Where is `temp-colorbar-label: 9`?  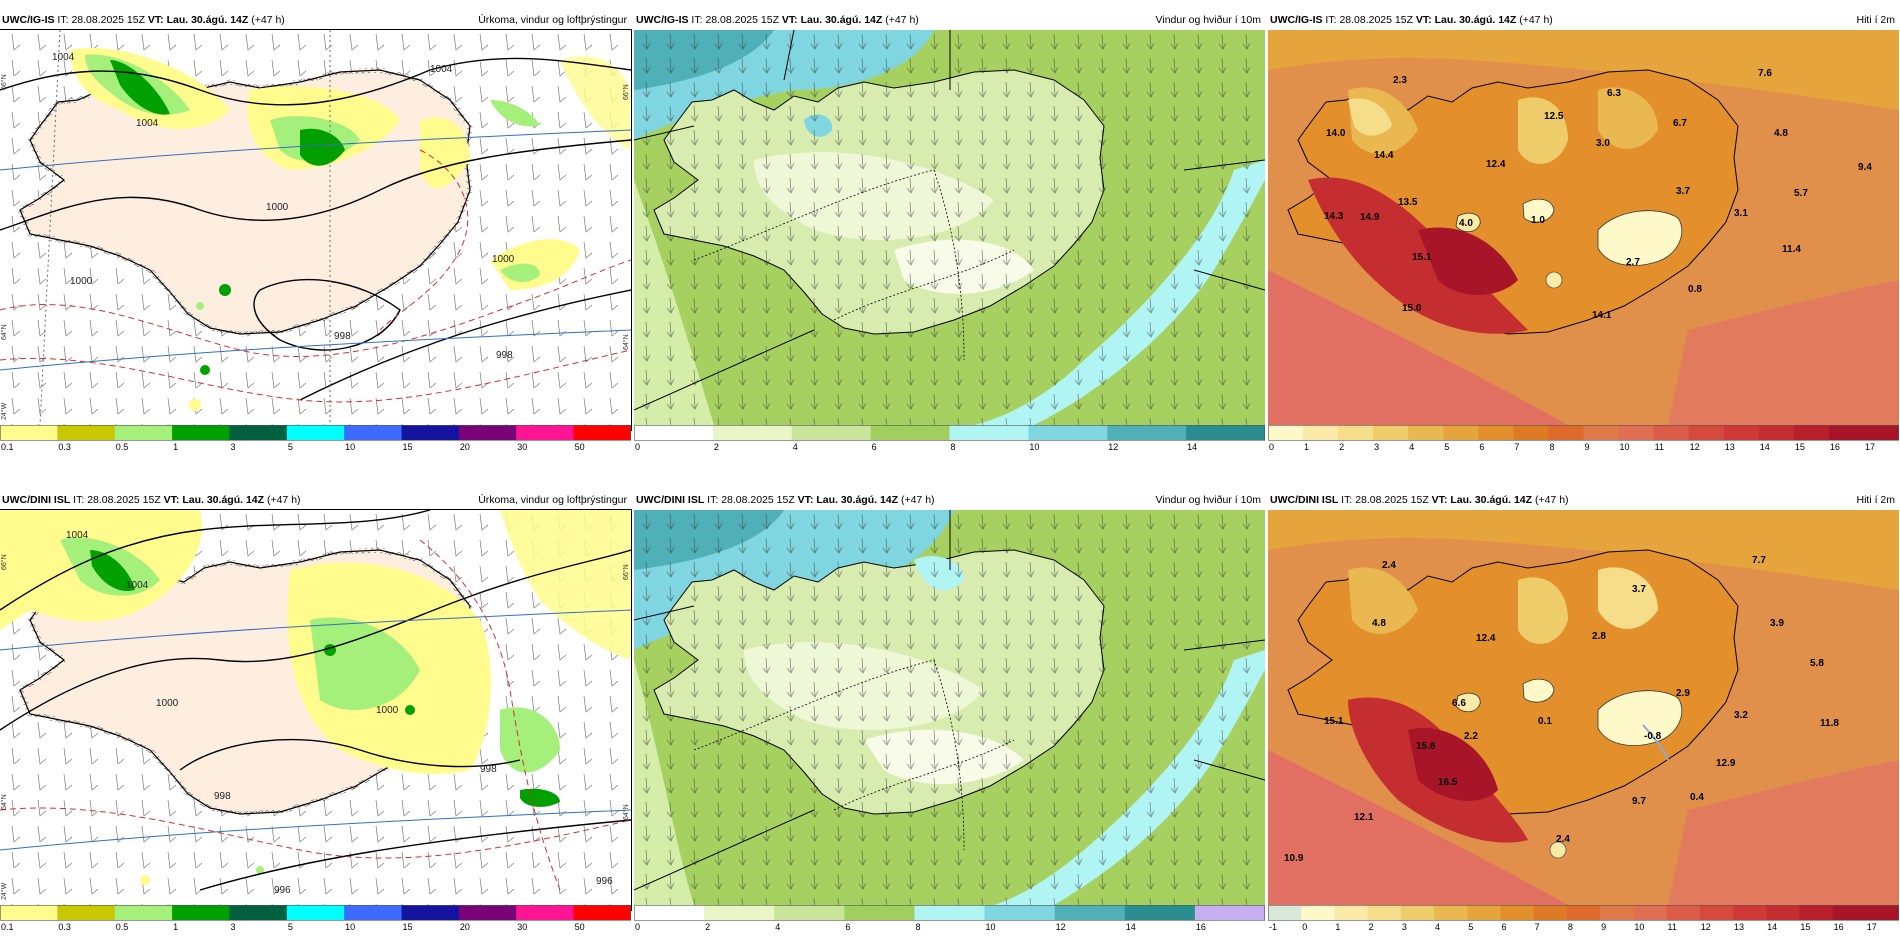 temp-colorbar-label: 9 is located at coordinates (1603, 927).